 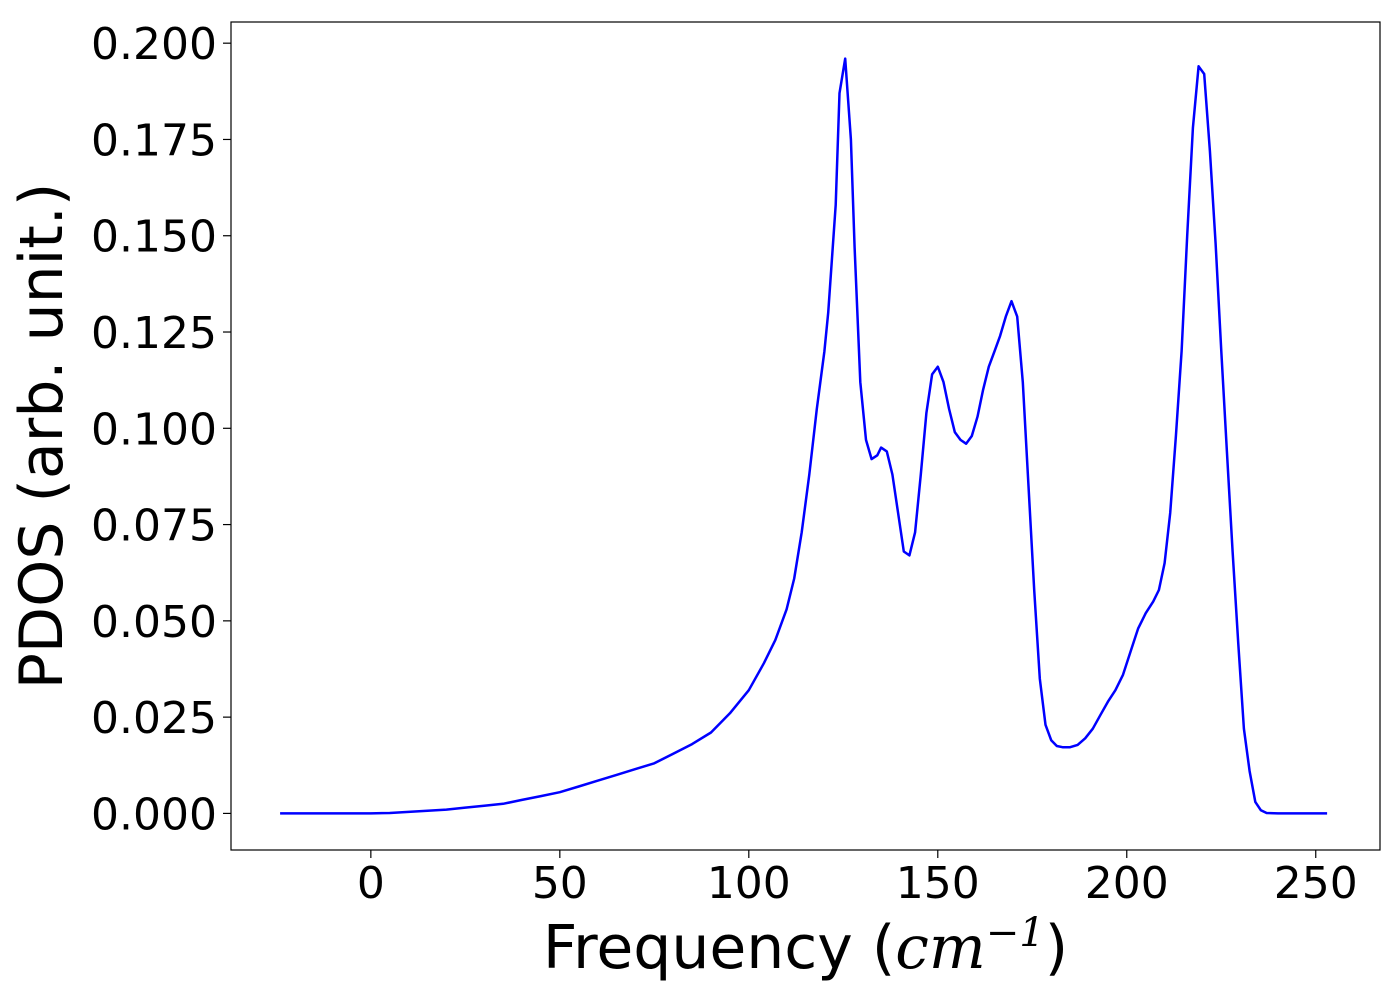 What do you see at coordinates (1316, 883) in the screenshot?
I see `x-tick-label: 250` at bounding box center [1316, 883].